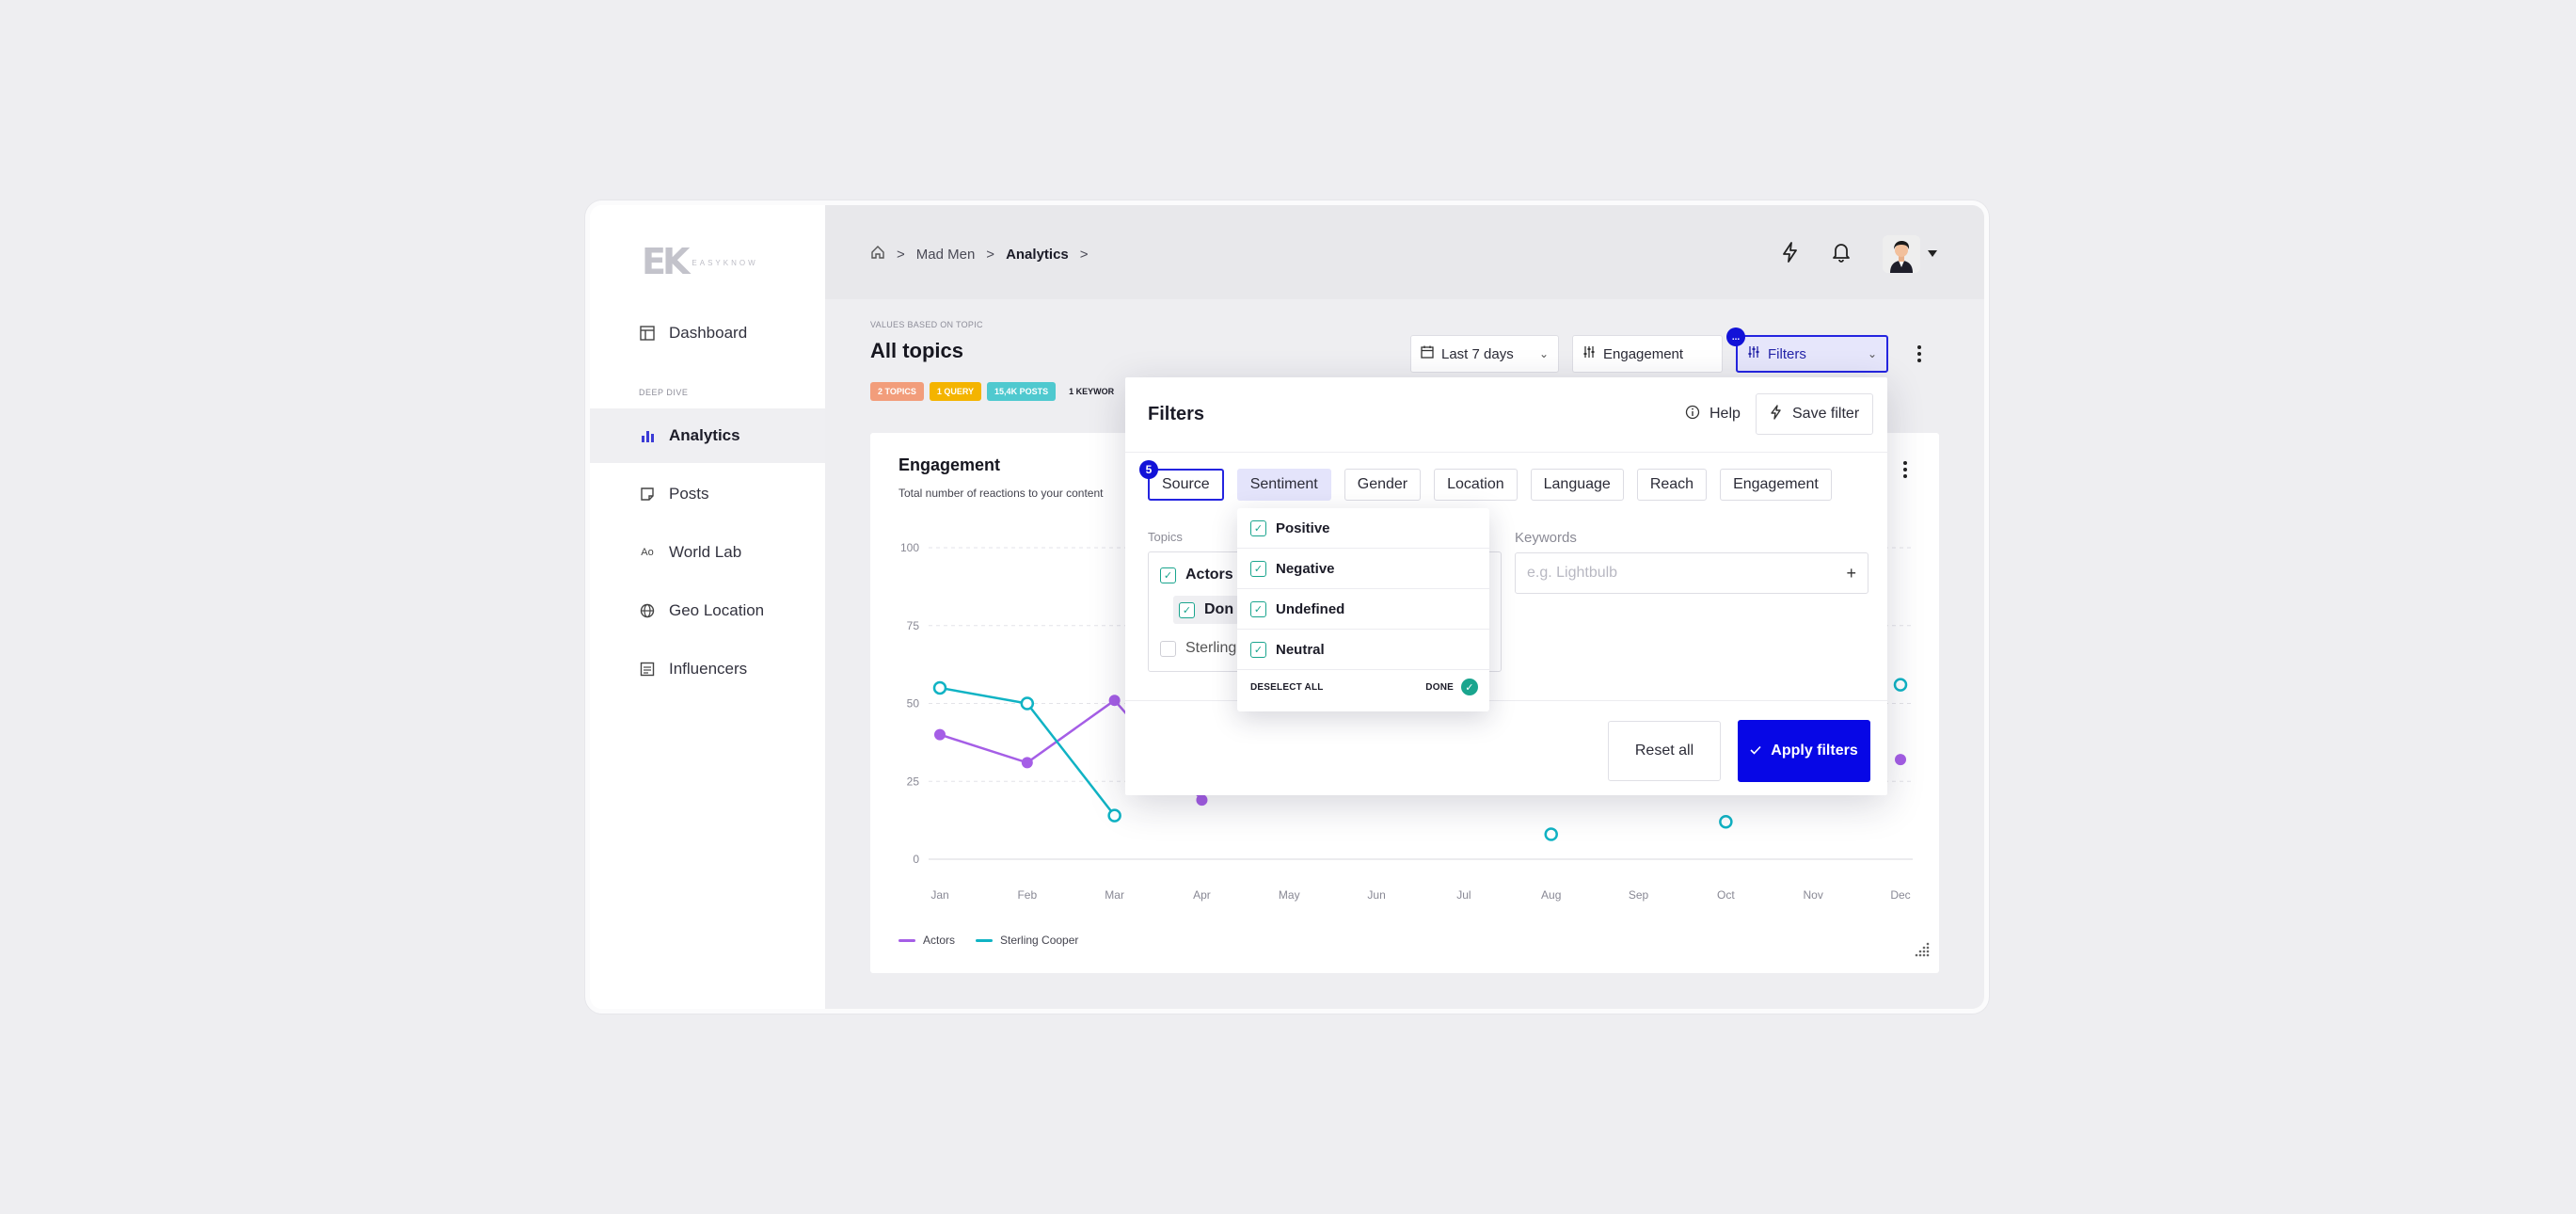 This screenshot has width=2576, height=1214. What do you see at coordinates (917, 350) in the screenshot?
I see `page-title: All topics` at bounding box center [917, 350].